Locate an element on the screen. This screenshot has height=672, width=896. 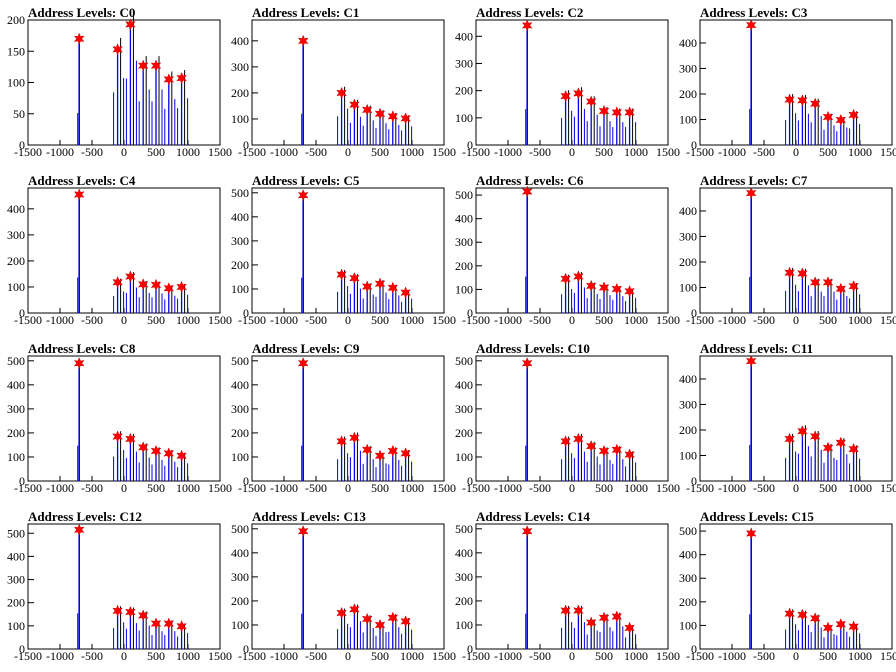
chart-title: Address Levels: C13 is located at coordinates (309, 516).